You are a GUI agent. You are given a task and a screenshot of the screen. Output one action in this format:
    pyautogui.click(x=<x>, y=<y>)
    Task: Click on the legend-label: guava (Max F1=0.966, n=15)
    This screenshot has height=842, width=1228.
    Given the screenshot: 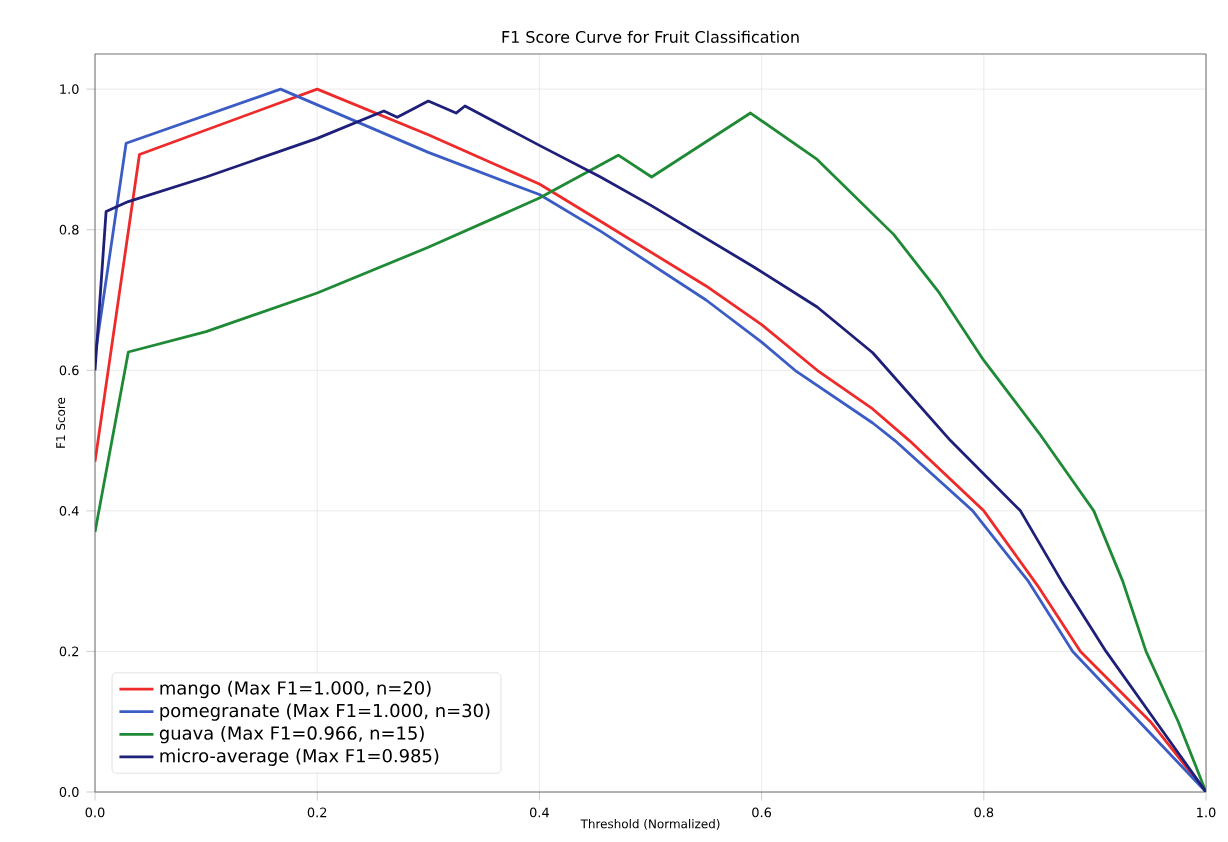 What is the action you would take?
    pyautogui.click(x=291, y=734)
    